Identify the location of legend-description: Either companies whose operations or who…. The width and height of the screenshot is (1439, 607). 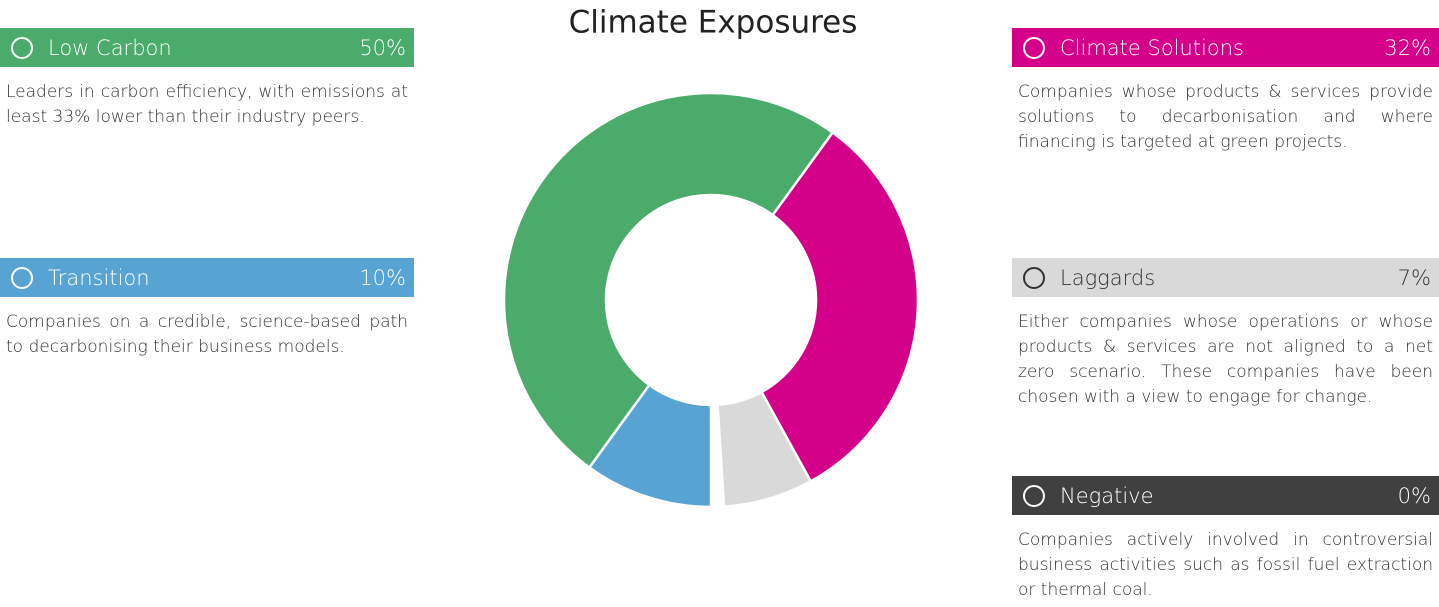
(1225, 359).